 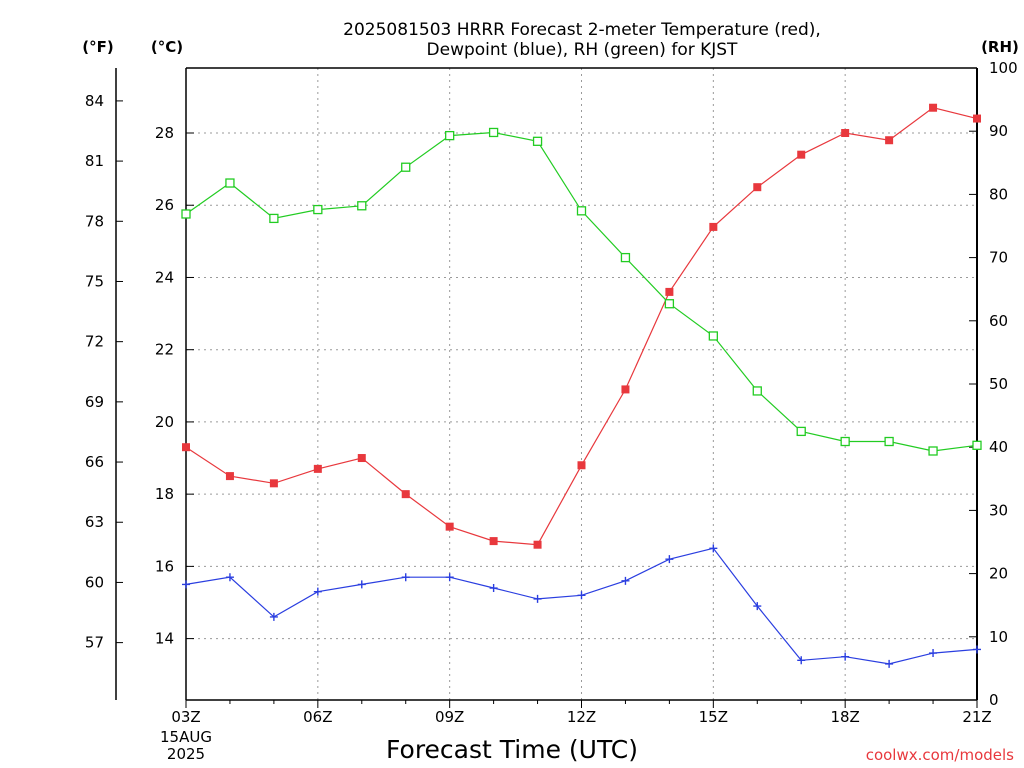 I want to click on fahrenheit-tick-label: 72, so click(x=94, y=342).